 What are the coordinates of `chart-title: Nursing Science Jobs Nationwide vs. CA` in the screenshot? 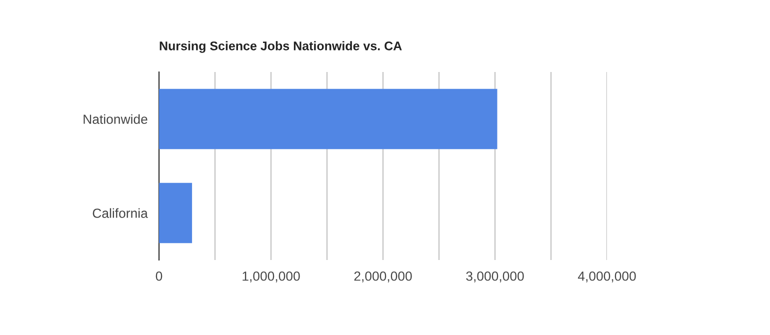 It's located at (281, 47).